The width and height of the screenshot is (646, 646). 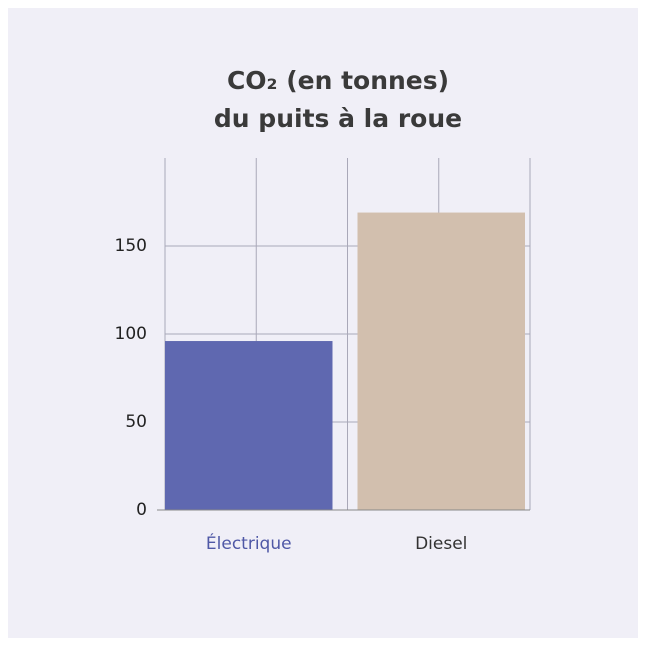 I want to click on y-tick-label: 50, so click(x=136, y=422).